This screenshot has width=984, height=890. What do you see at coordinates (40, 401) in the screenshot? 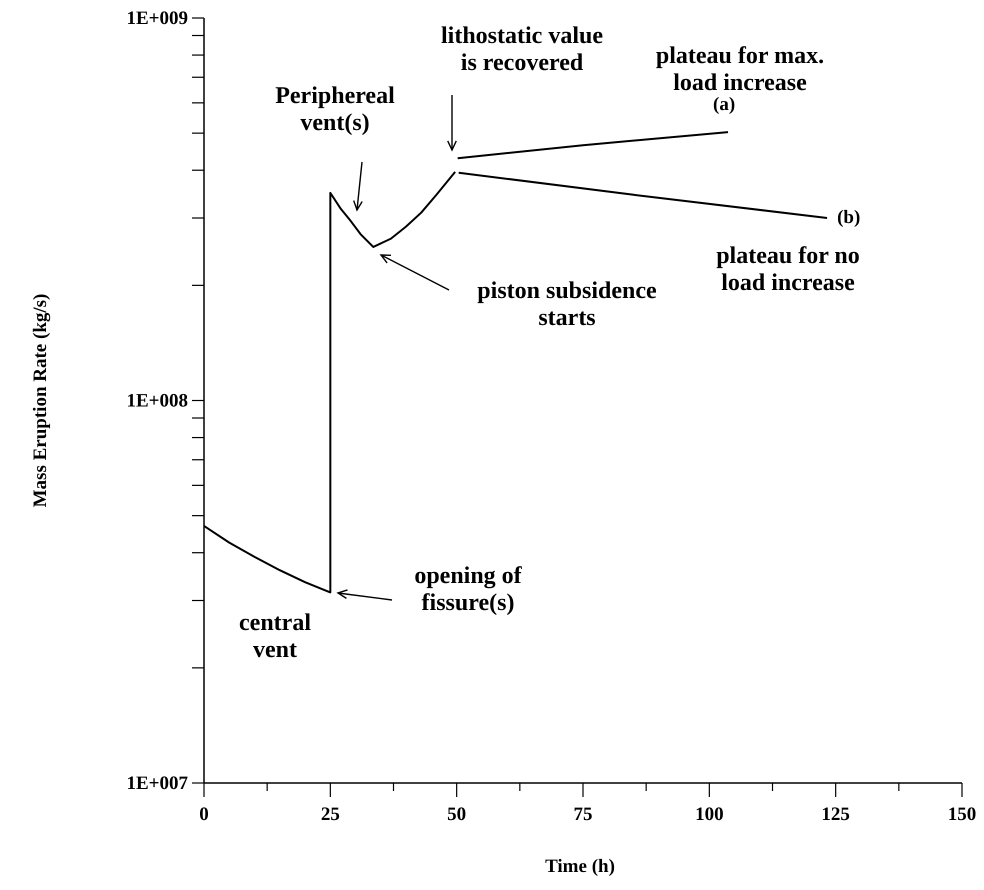
I see `y-axis-title: Mass Eruption Rate (kg/s)` at bounding box center [40, 401].